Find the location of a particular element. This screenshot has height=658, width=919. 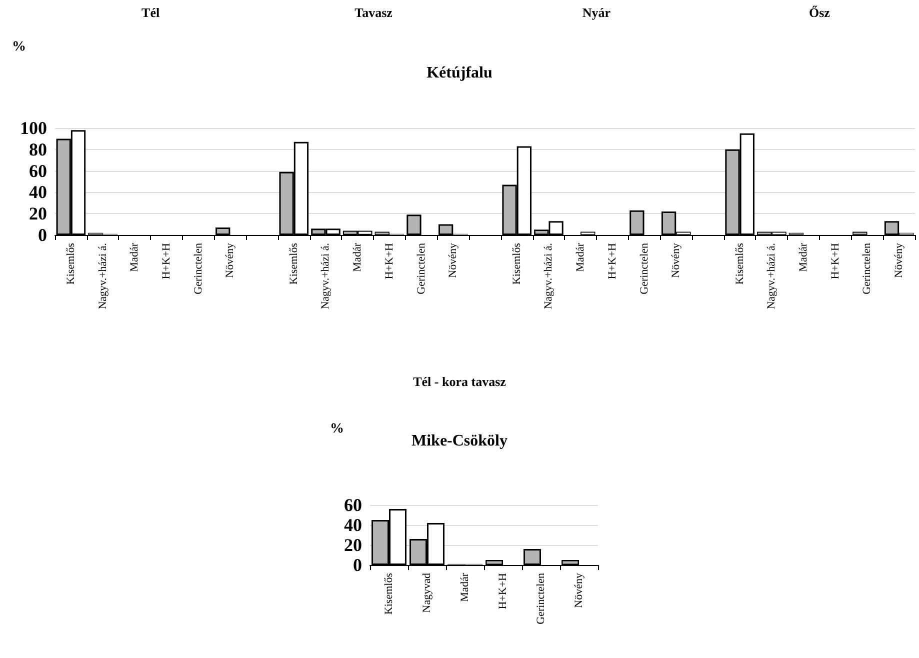

chart-title: Kétújfalu is located at coordinates (459, 73).